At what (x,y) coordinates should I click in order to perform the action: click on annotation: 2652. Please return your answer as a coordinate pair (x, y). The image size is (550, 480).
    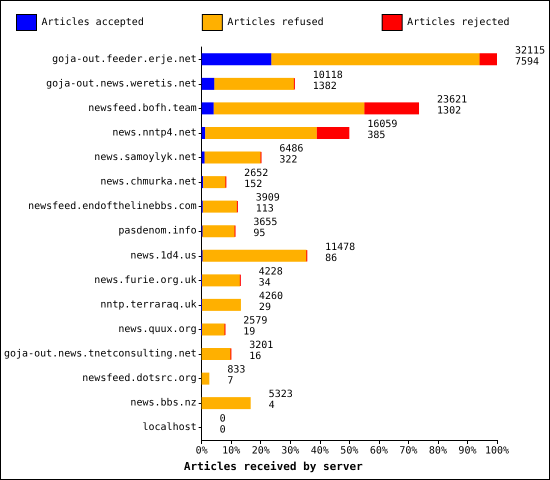
    Looking at the image, I should click on (256, 174).